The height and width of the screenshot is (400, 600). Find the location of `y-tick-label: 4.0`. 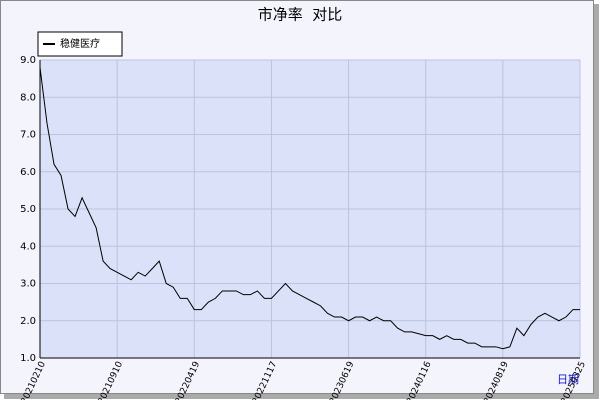

y-tick-label: 4.0 is located at coordinates (28, 246).